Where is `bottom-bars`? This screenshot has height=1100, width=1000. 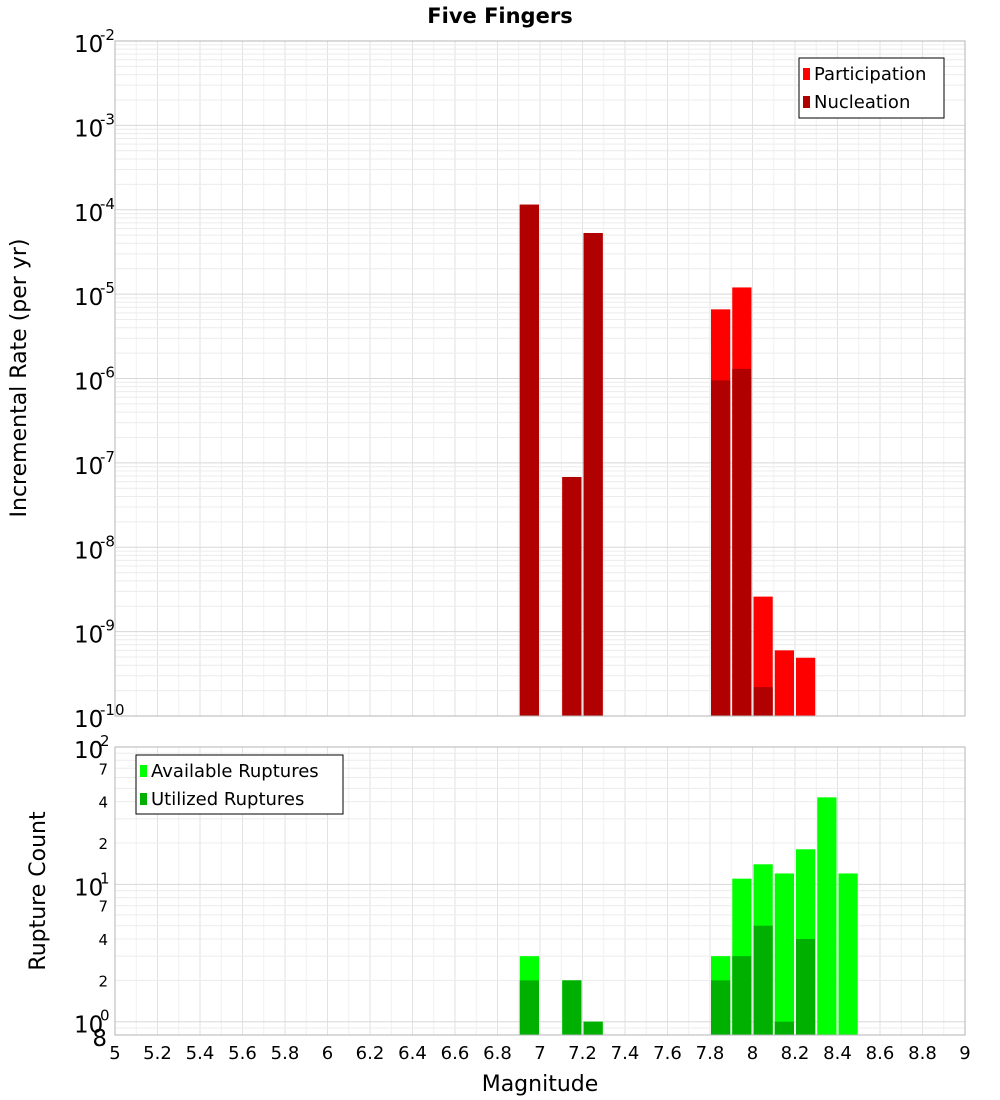
bottom-bars is located at coordinates (688, 916).